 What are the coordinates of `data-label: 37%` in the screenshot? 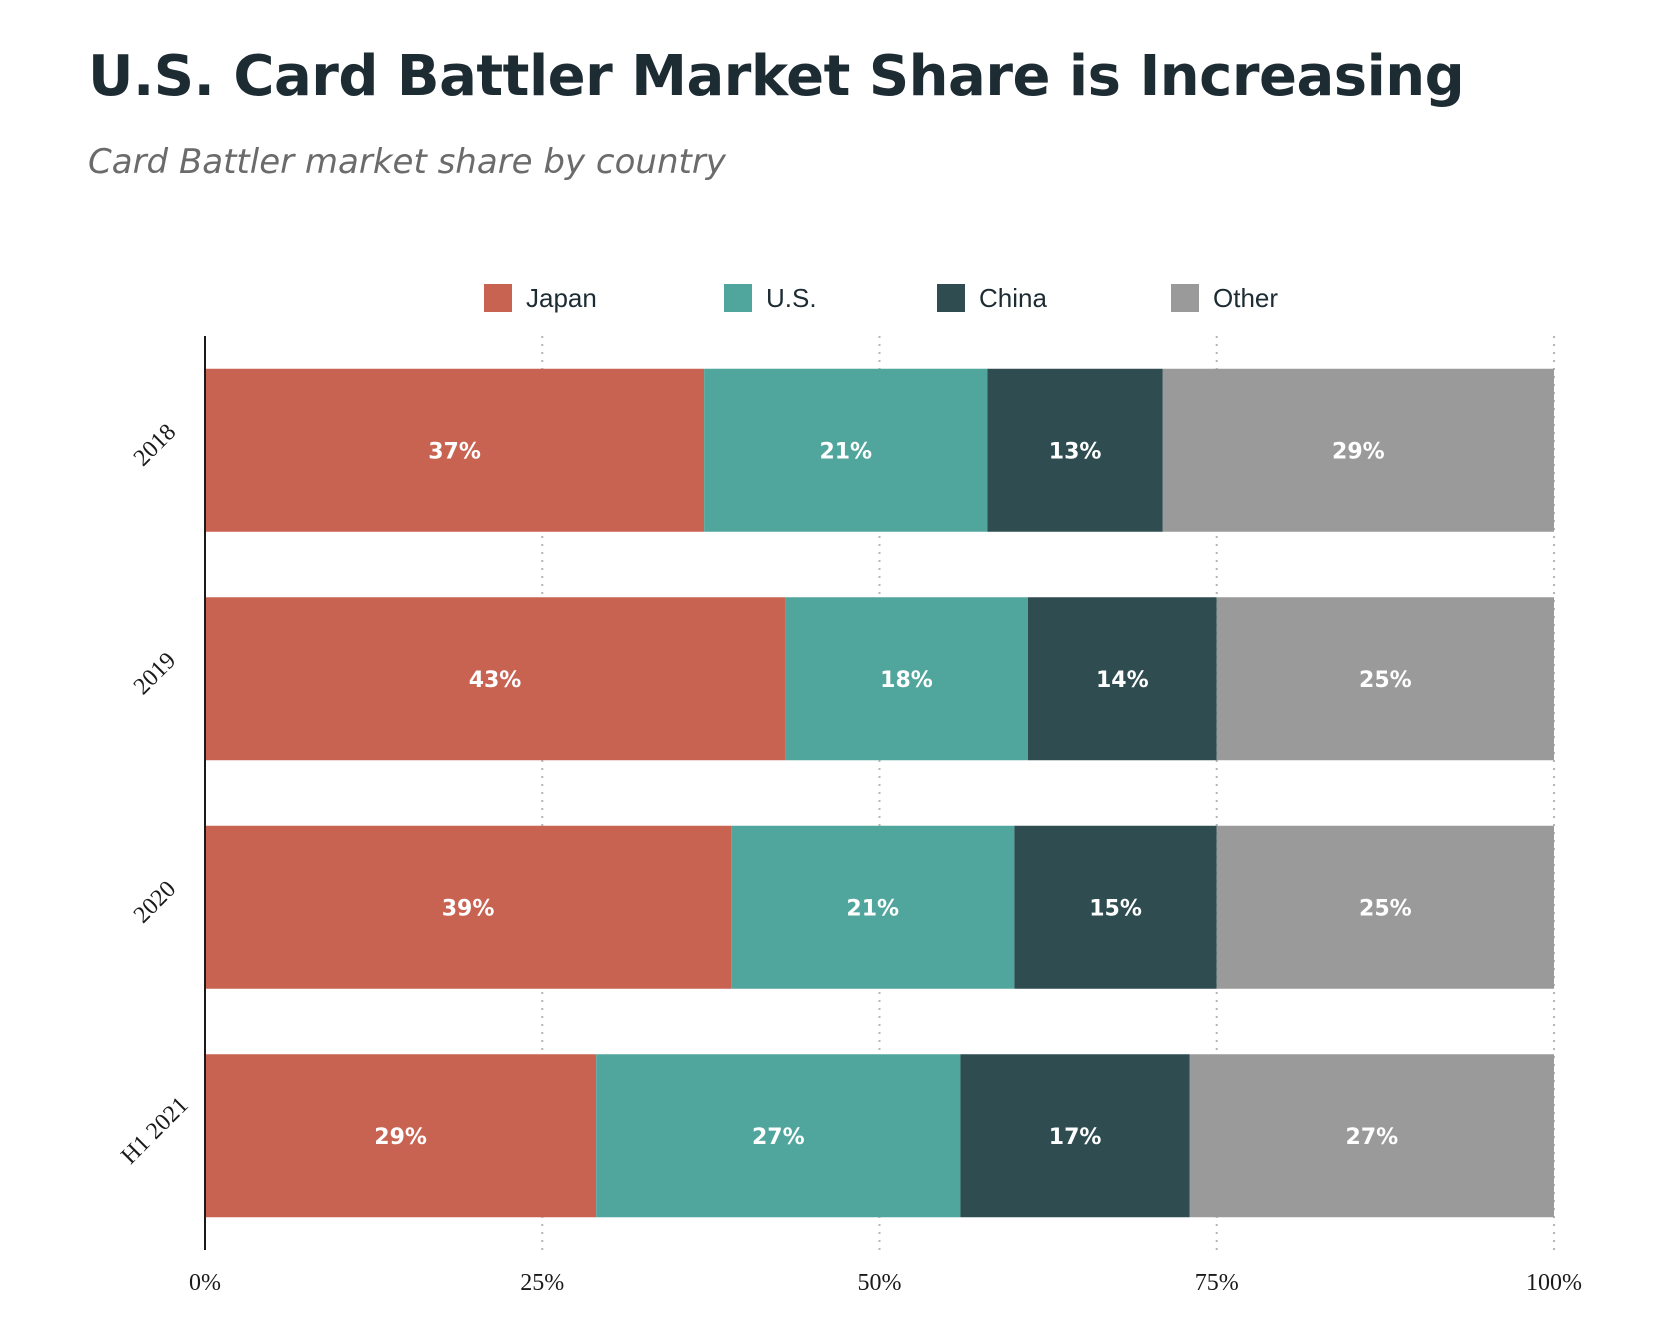 It's located at (454, 451).